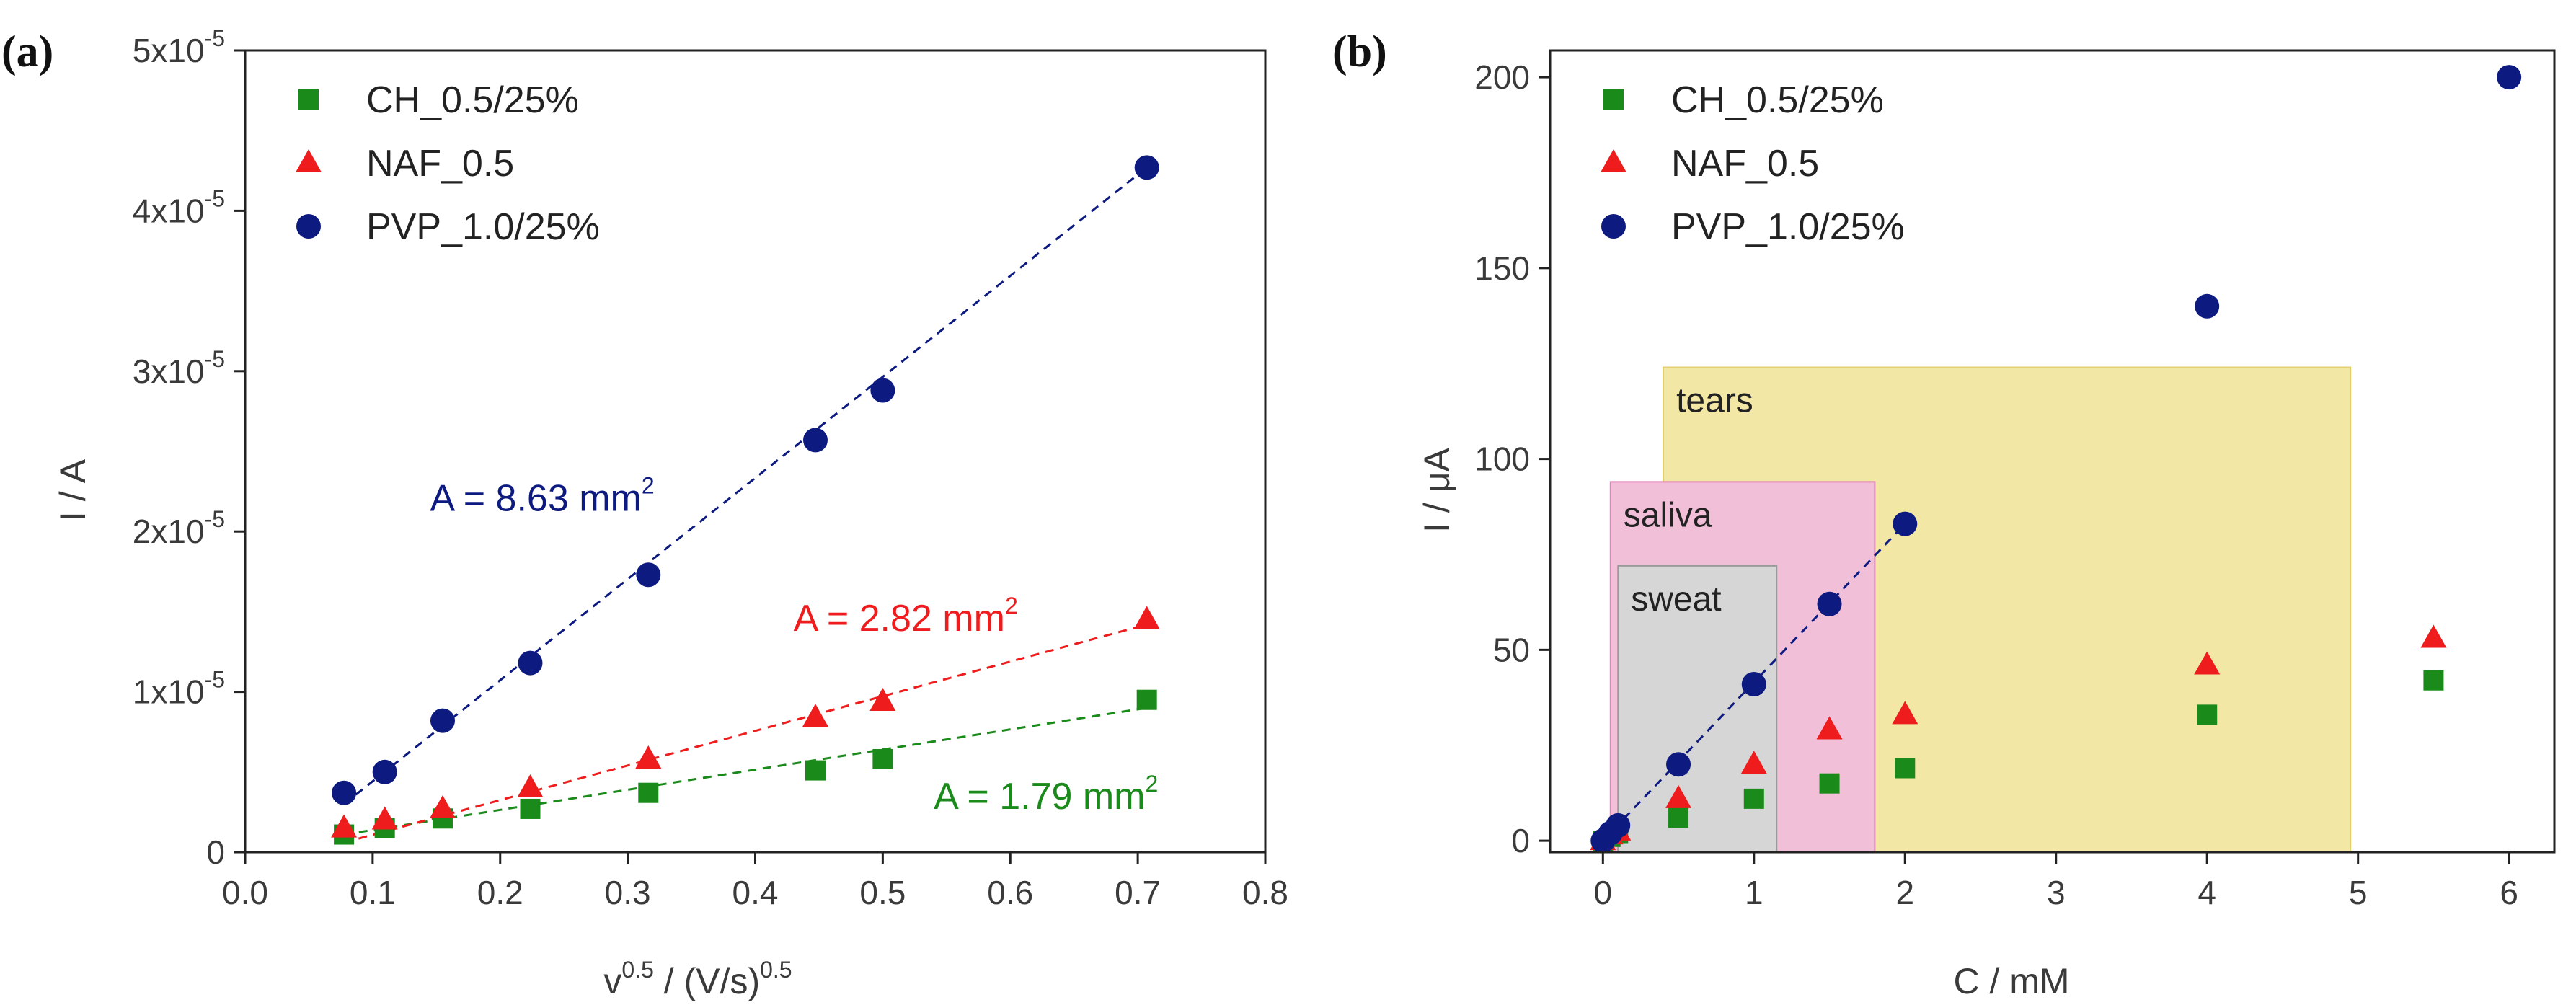 Image resolution: width=2576 pixels, height=1005 pixels. What do you see at coordinates (707, 981) in the screenshot?
I see `panel-a-x-axis-title-mid: / (V/s)` at bounding box center [707, 981].